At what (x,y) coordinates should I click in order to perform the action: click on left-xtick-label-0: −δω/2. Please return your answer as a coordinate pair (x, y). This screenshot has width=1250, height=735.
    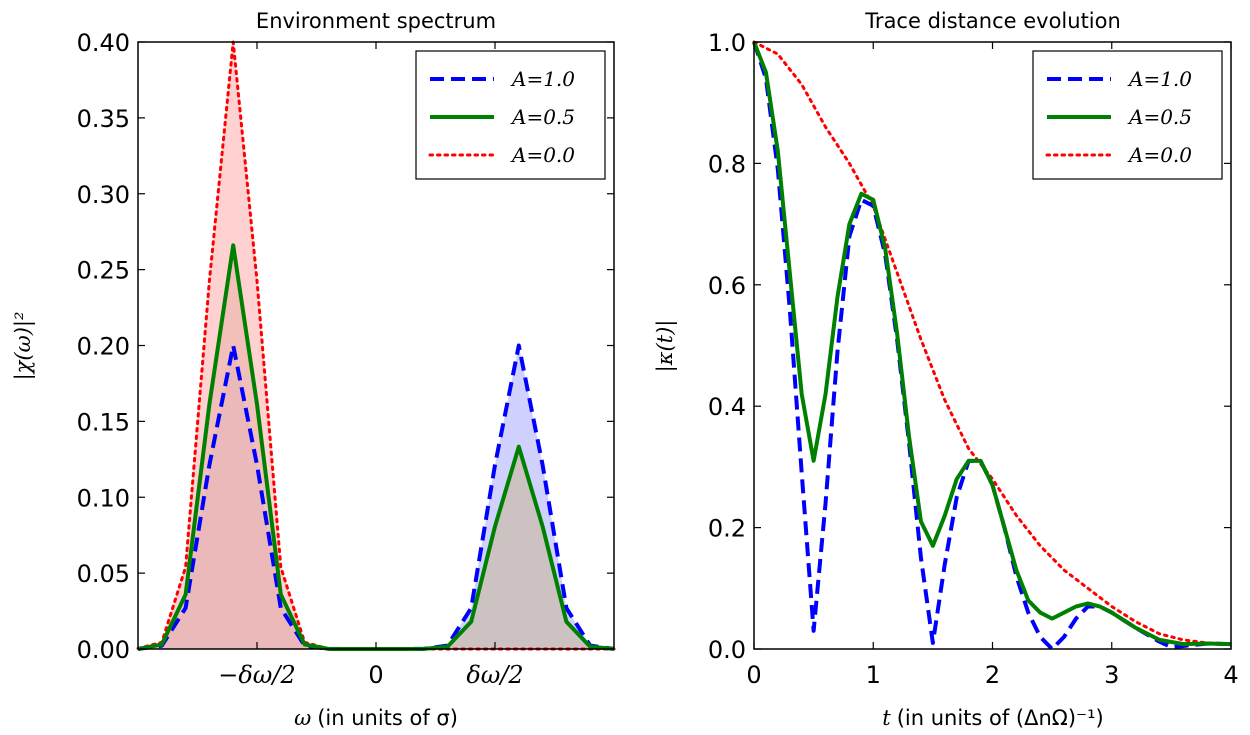
    Looking at the image, I should click on (256, 675).